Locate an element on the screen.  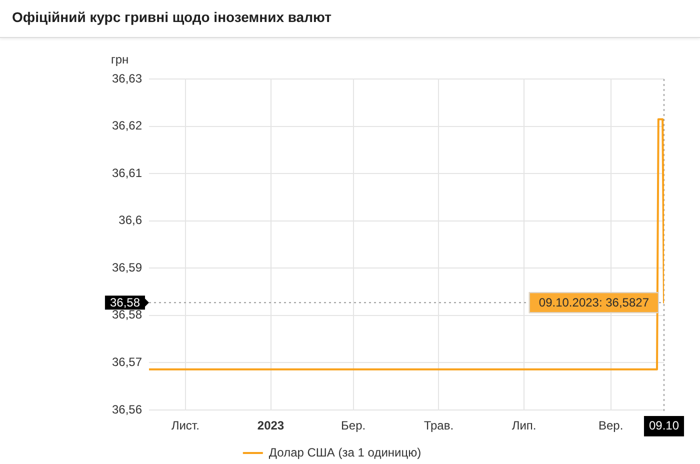
y-tick-label: 36,62 is located at coordinates (127, 125).